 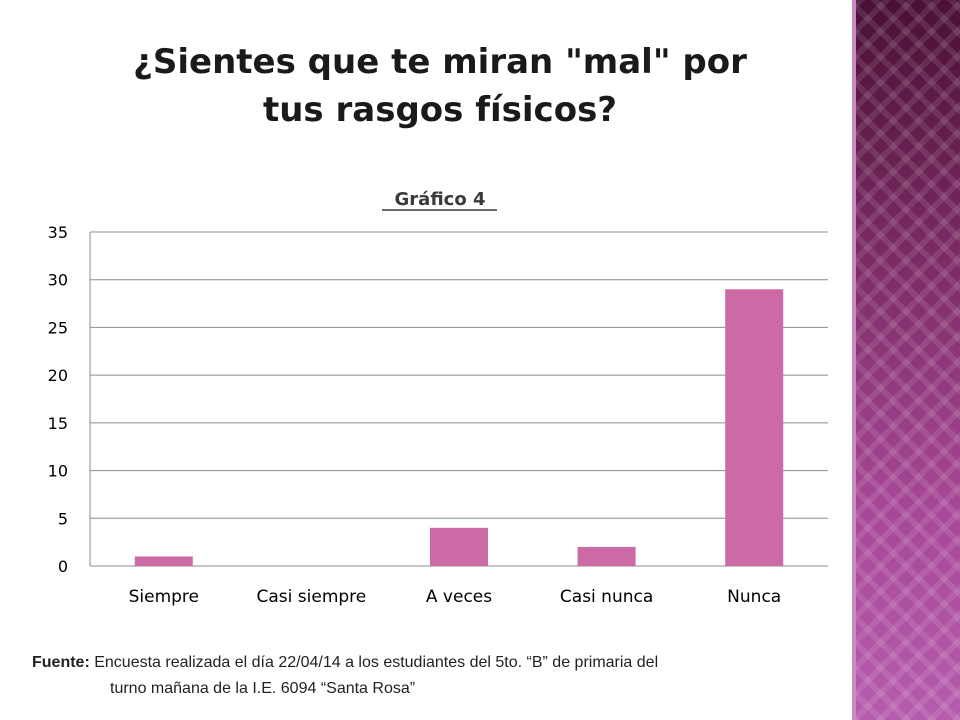 What do you see at coordinates (61, 662) in the screenshot?
I see `source-label: Fuente:` at bounding box center [61, 662].